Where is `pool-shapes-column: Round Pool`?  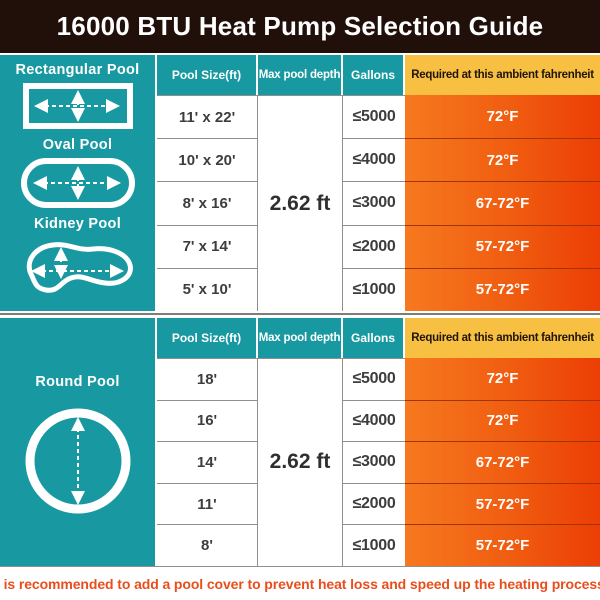 pool-shapes-column: Round Pool is located at coordinates (77, 442).